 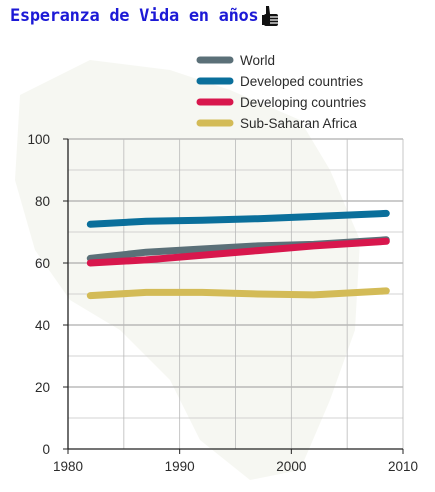 What do you see at coordinates (403, 466) in the screenshot?
I see `x-tick-label: 2010` at bounding box center [403, 466].